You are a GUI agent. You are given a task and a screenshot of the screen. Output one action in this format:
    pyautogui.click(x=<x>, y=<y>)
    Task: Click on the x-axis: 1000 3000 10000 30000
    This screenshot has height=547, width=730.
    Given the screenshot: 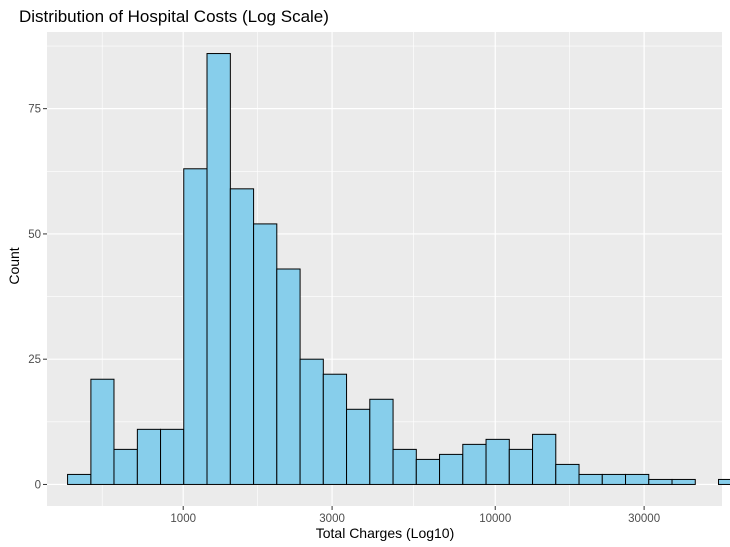 What is the action you would take?
    pyautogui.click(x=415, y=515)
    